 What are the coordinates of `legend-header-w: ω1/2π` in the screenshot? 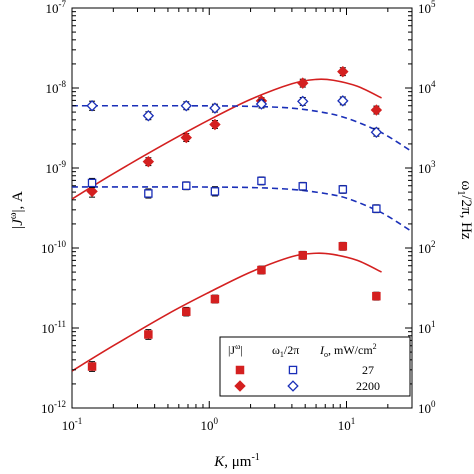 It's located at (285, 351).